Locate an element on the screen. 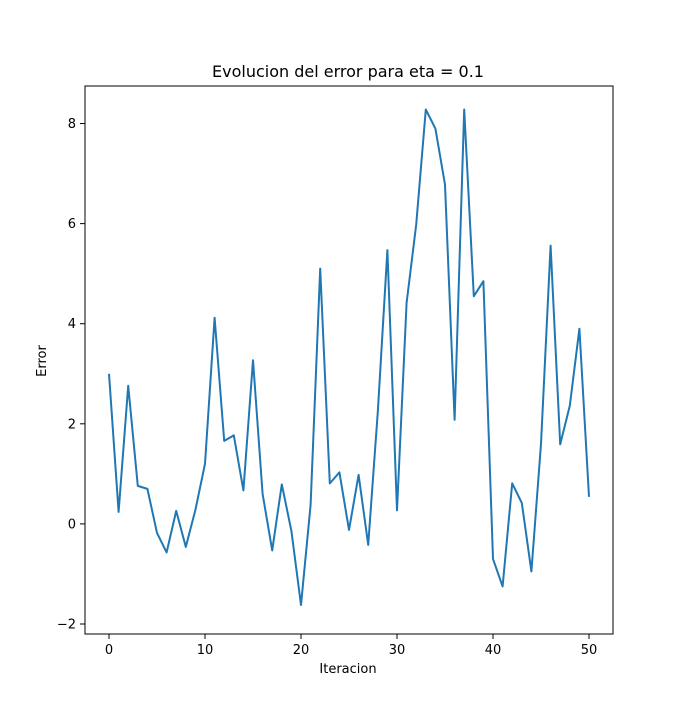 Image resolution: width=681 pixels, height=711 pixels. x-tick-label: 10 is located at coordinates (205, 650).